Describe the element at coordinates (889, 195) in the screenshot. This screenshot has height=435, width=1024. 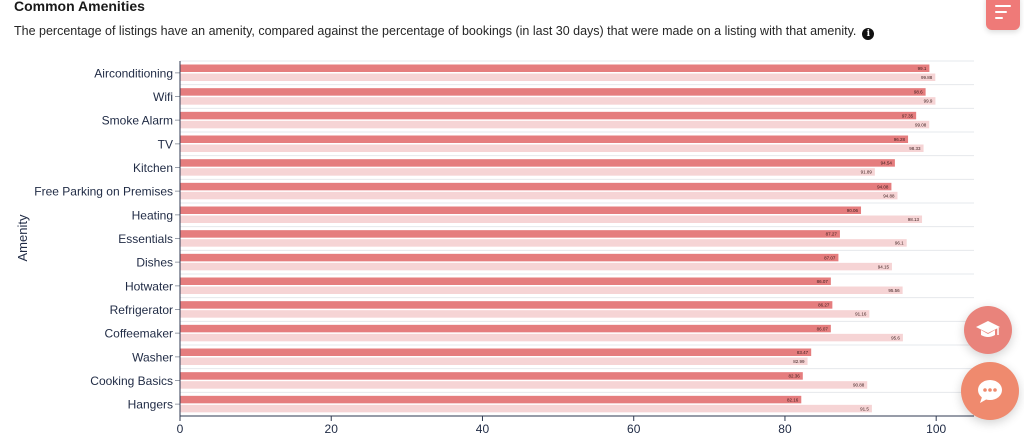
I see `data-label: 94.88` at that location.